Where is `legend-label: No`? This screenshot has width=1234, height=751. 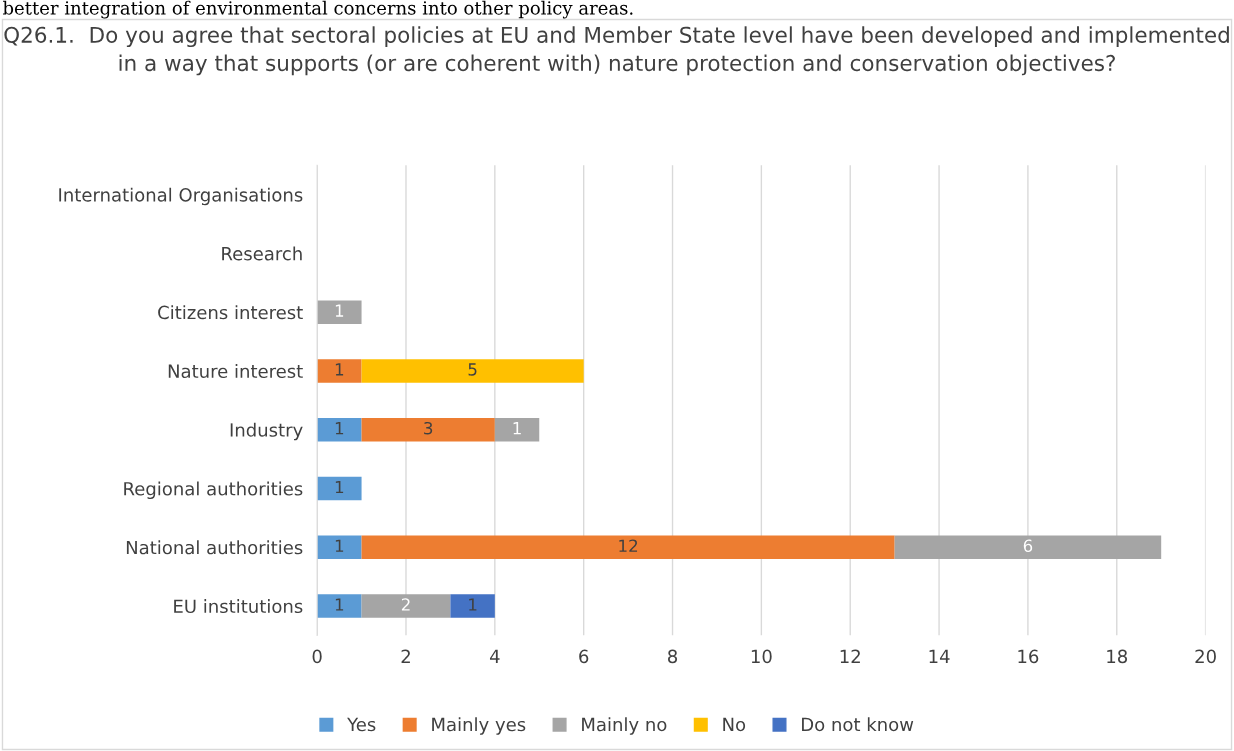 legend-label: No is located at coordinates (734, 724).